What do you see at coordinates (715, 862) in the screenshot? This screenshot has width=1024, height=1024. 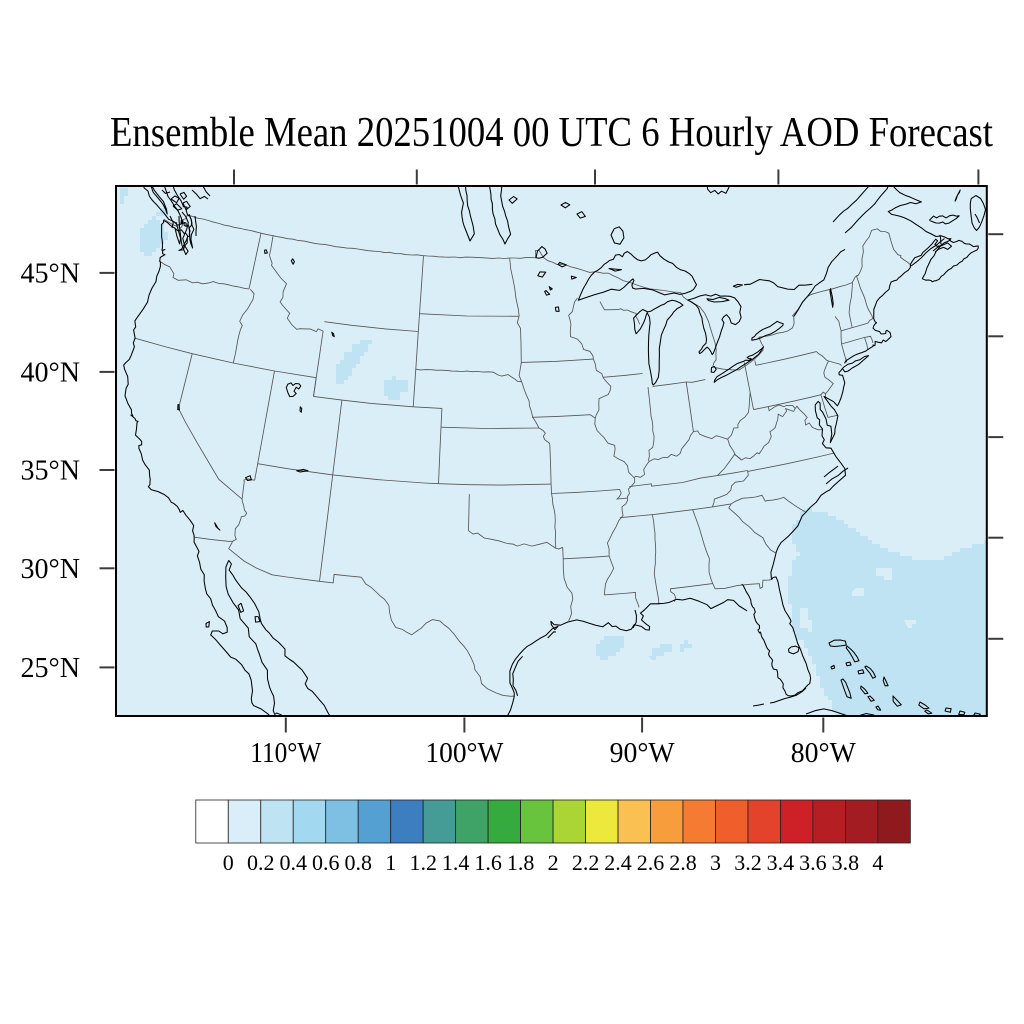 I see `svg-text: 3` at bounding box center [715, 862].